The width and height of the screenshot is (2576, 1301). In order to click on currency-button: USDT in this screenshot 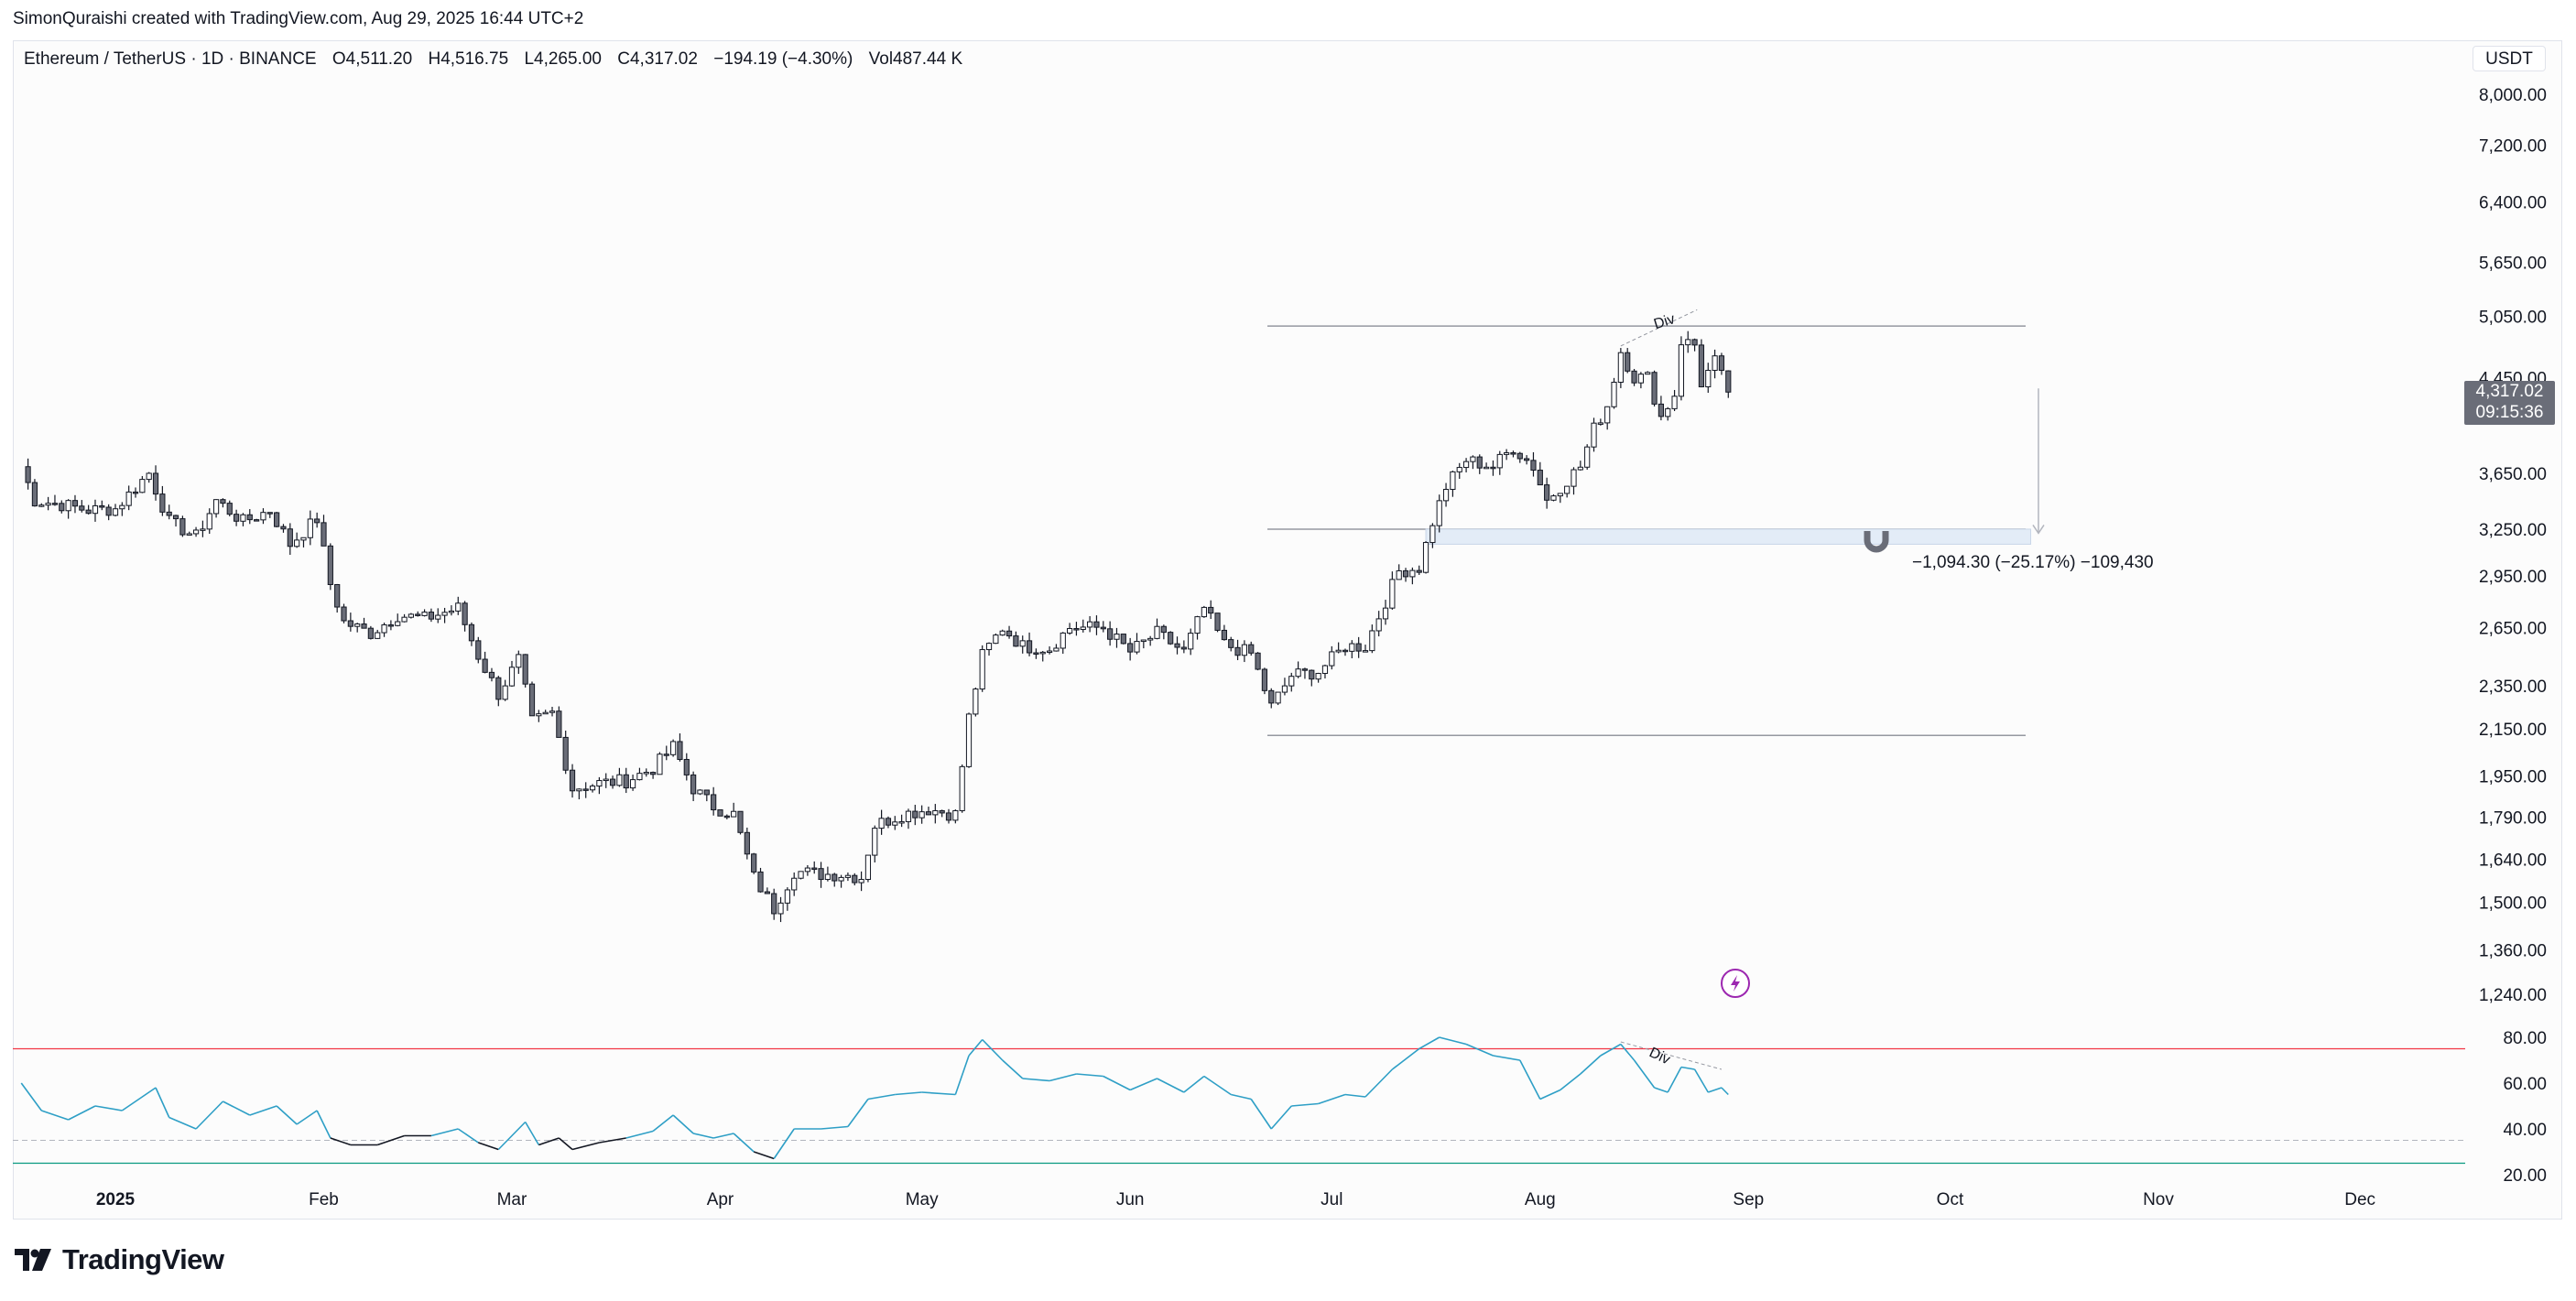, I will do `click(2509, 59)`.